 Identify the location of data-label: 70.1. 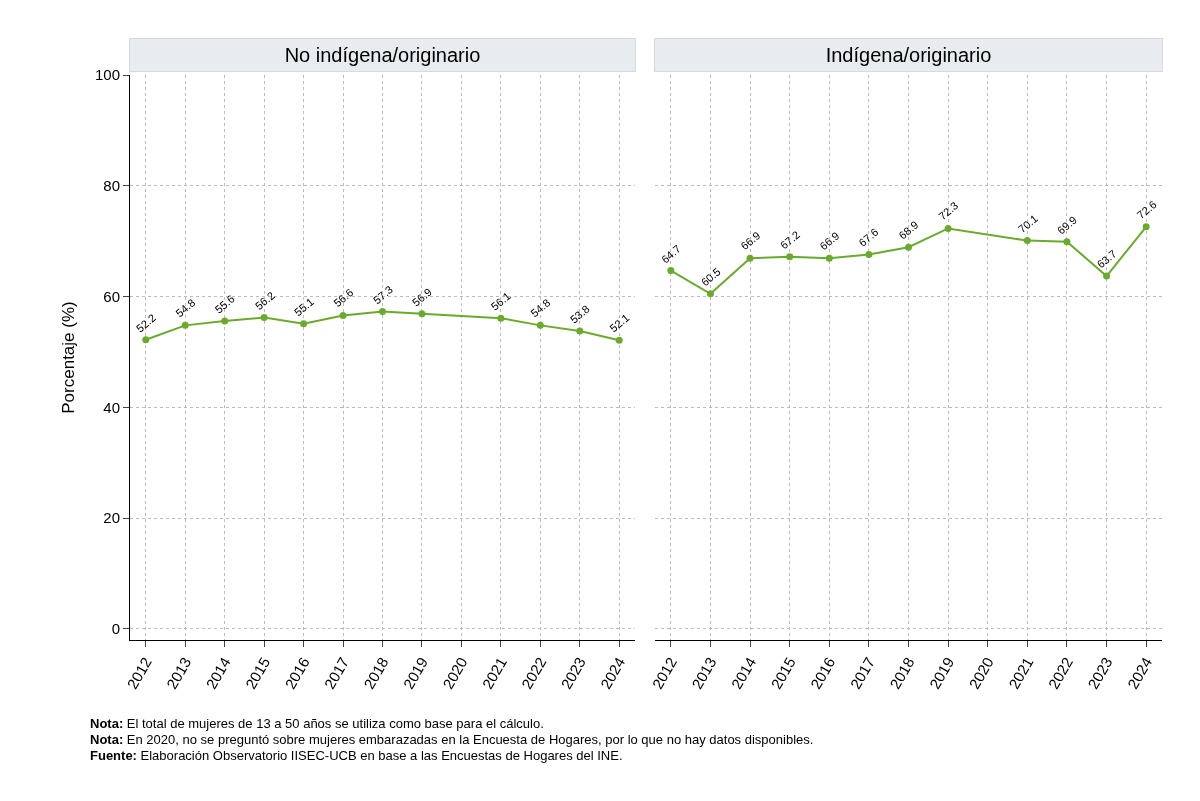
(1027, 224).